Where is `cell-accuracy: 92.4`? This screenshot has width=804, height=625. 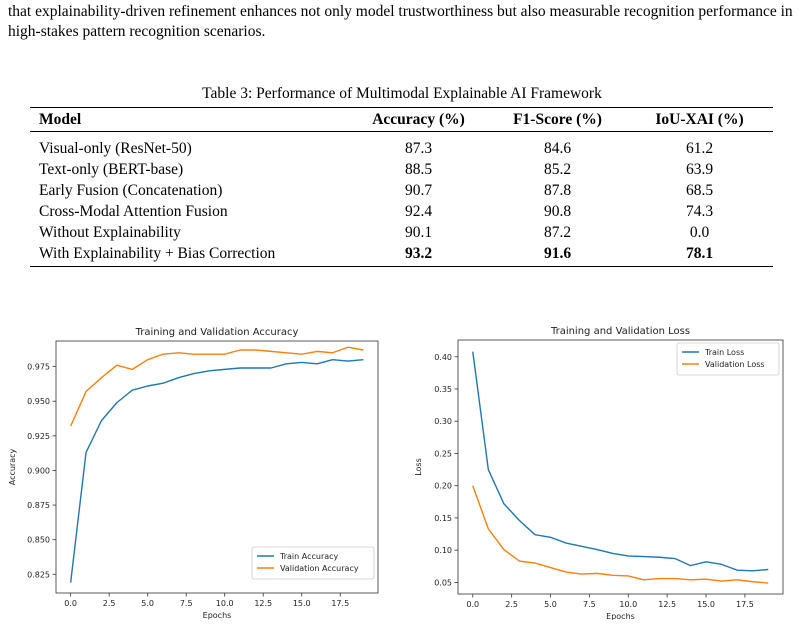 cell-accuracy: 92.4 is located at coordinates (418, 211).